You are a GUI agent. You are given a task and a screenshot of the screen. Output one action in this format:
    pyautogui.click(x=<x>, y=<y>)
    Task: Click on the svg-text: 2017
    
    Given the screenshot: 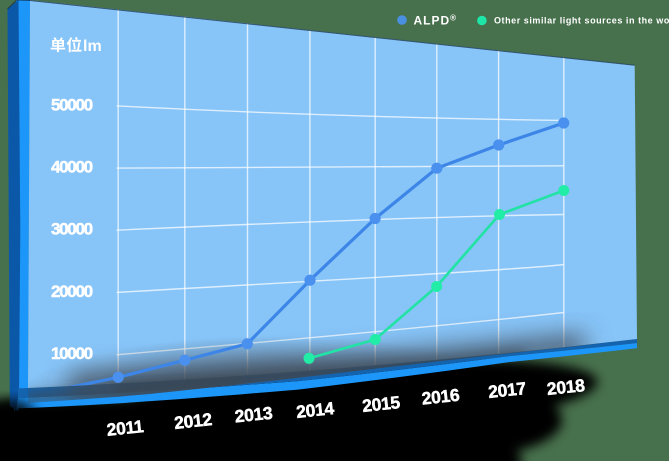 What is the action you would take?
    pyautogui.click(x=507, y=390)
    